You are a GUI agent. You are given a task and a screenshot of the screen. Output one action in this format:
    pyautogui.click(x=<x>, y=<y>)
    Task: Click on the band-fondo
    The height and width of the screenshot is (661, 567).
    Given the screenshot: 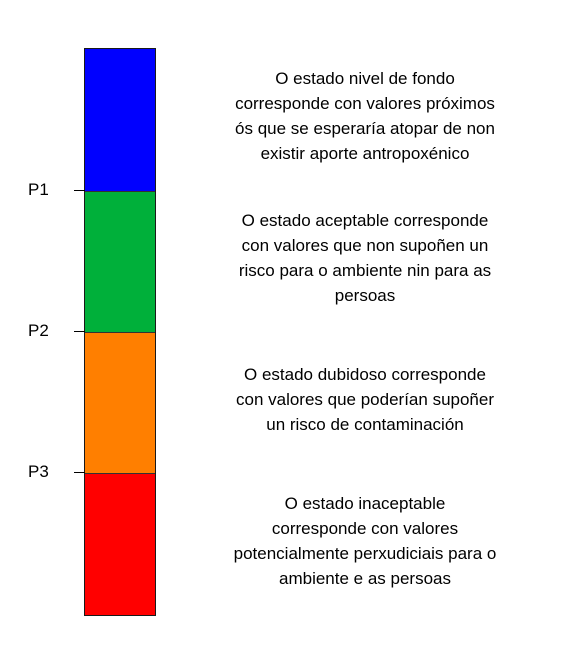 What is the action you would take?
    pyautogui.click(x=120, y=120)
    